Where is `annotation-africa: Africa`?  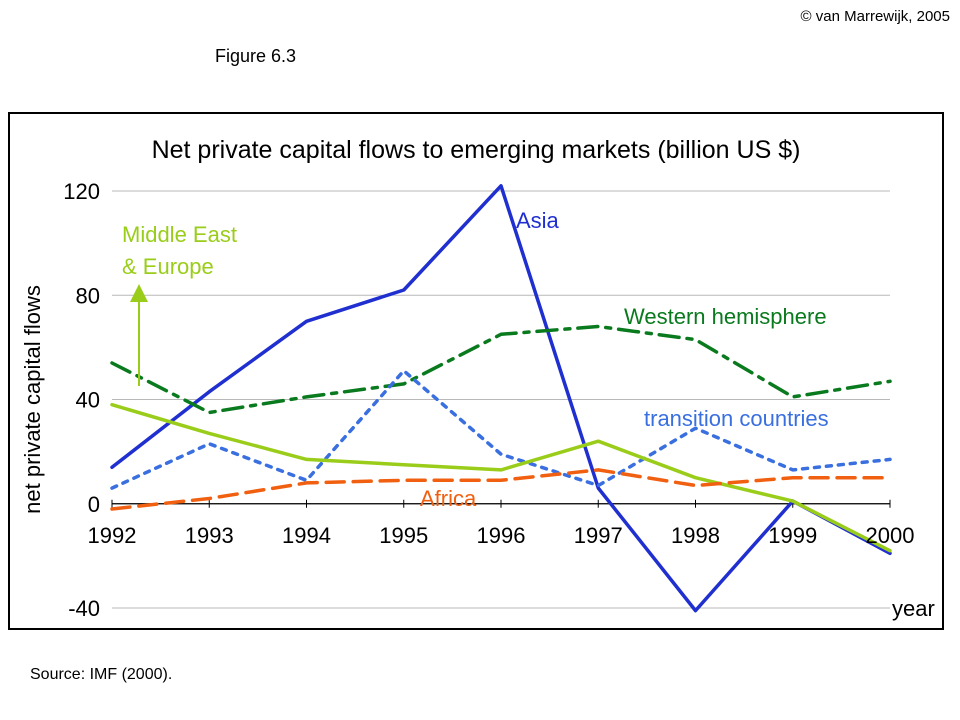 annotation-africa: Africa is located at coordinates (448, 498).